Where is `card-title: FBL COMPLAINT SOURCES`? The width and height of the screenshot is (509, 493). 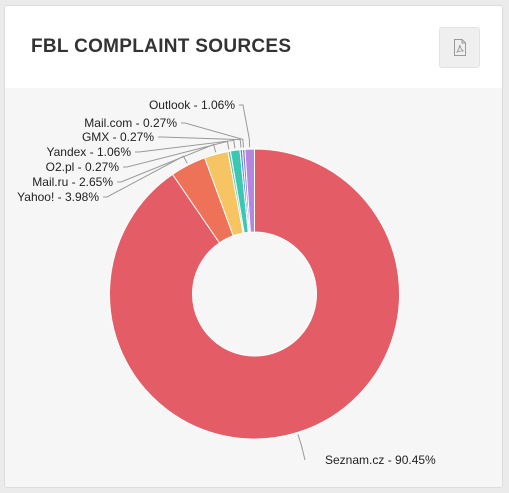
card-title: FBL COMPLAINT SOURCES is located at coordinates (161, 46).